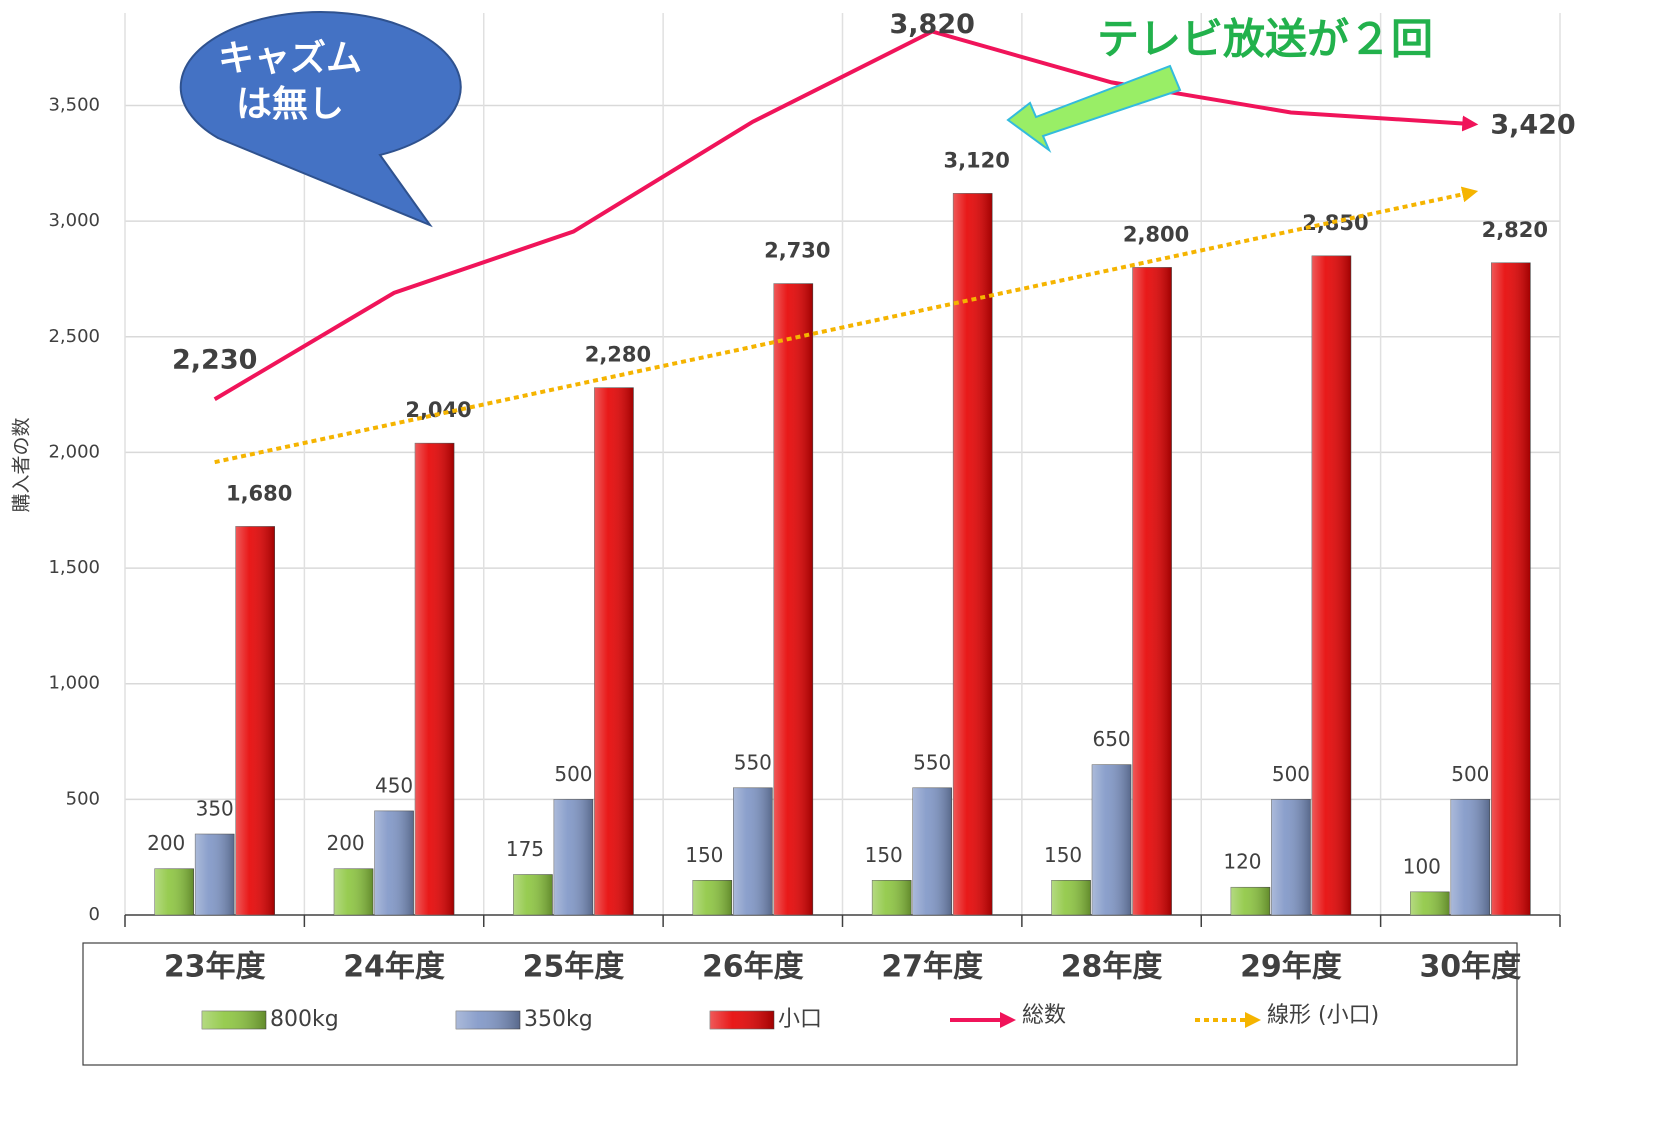 The width and height of the screenshot is (1665, 1131). I want to click on x-tick-label: 24年度, so click(394, 967).